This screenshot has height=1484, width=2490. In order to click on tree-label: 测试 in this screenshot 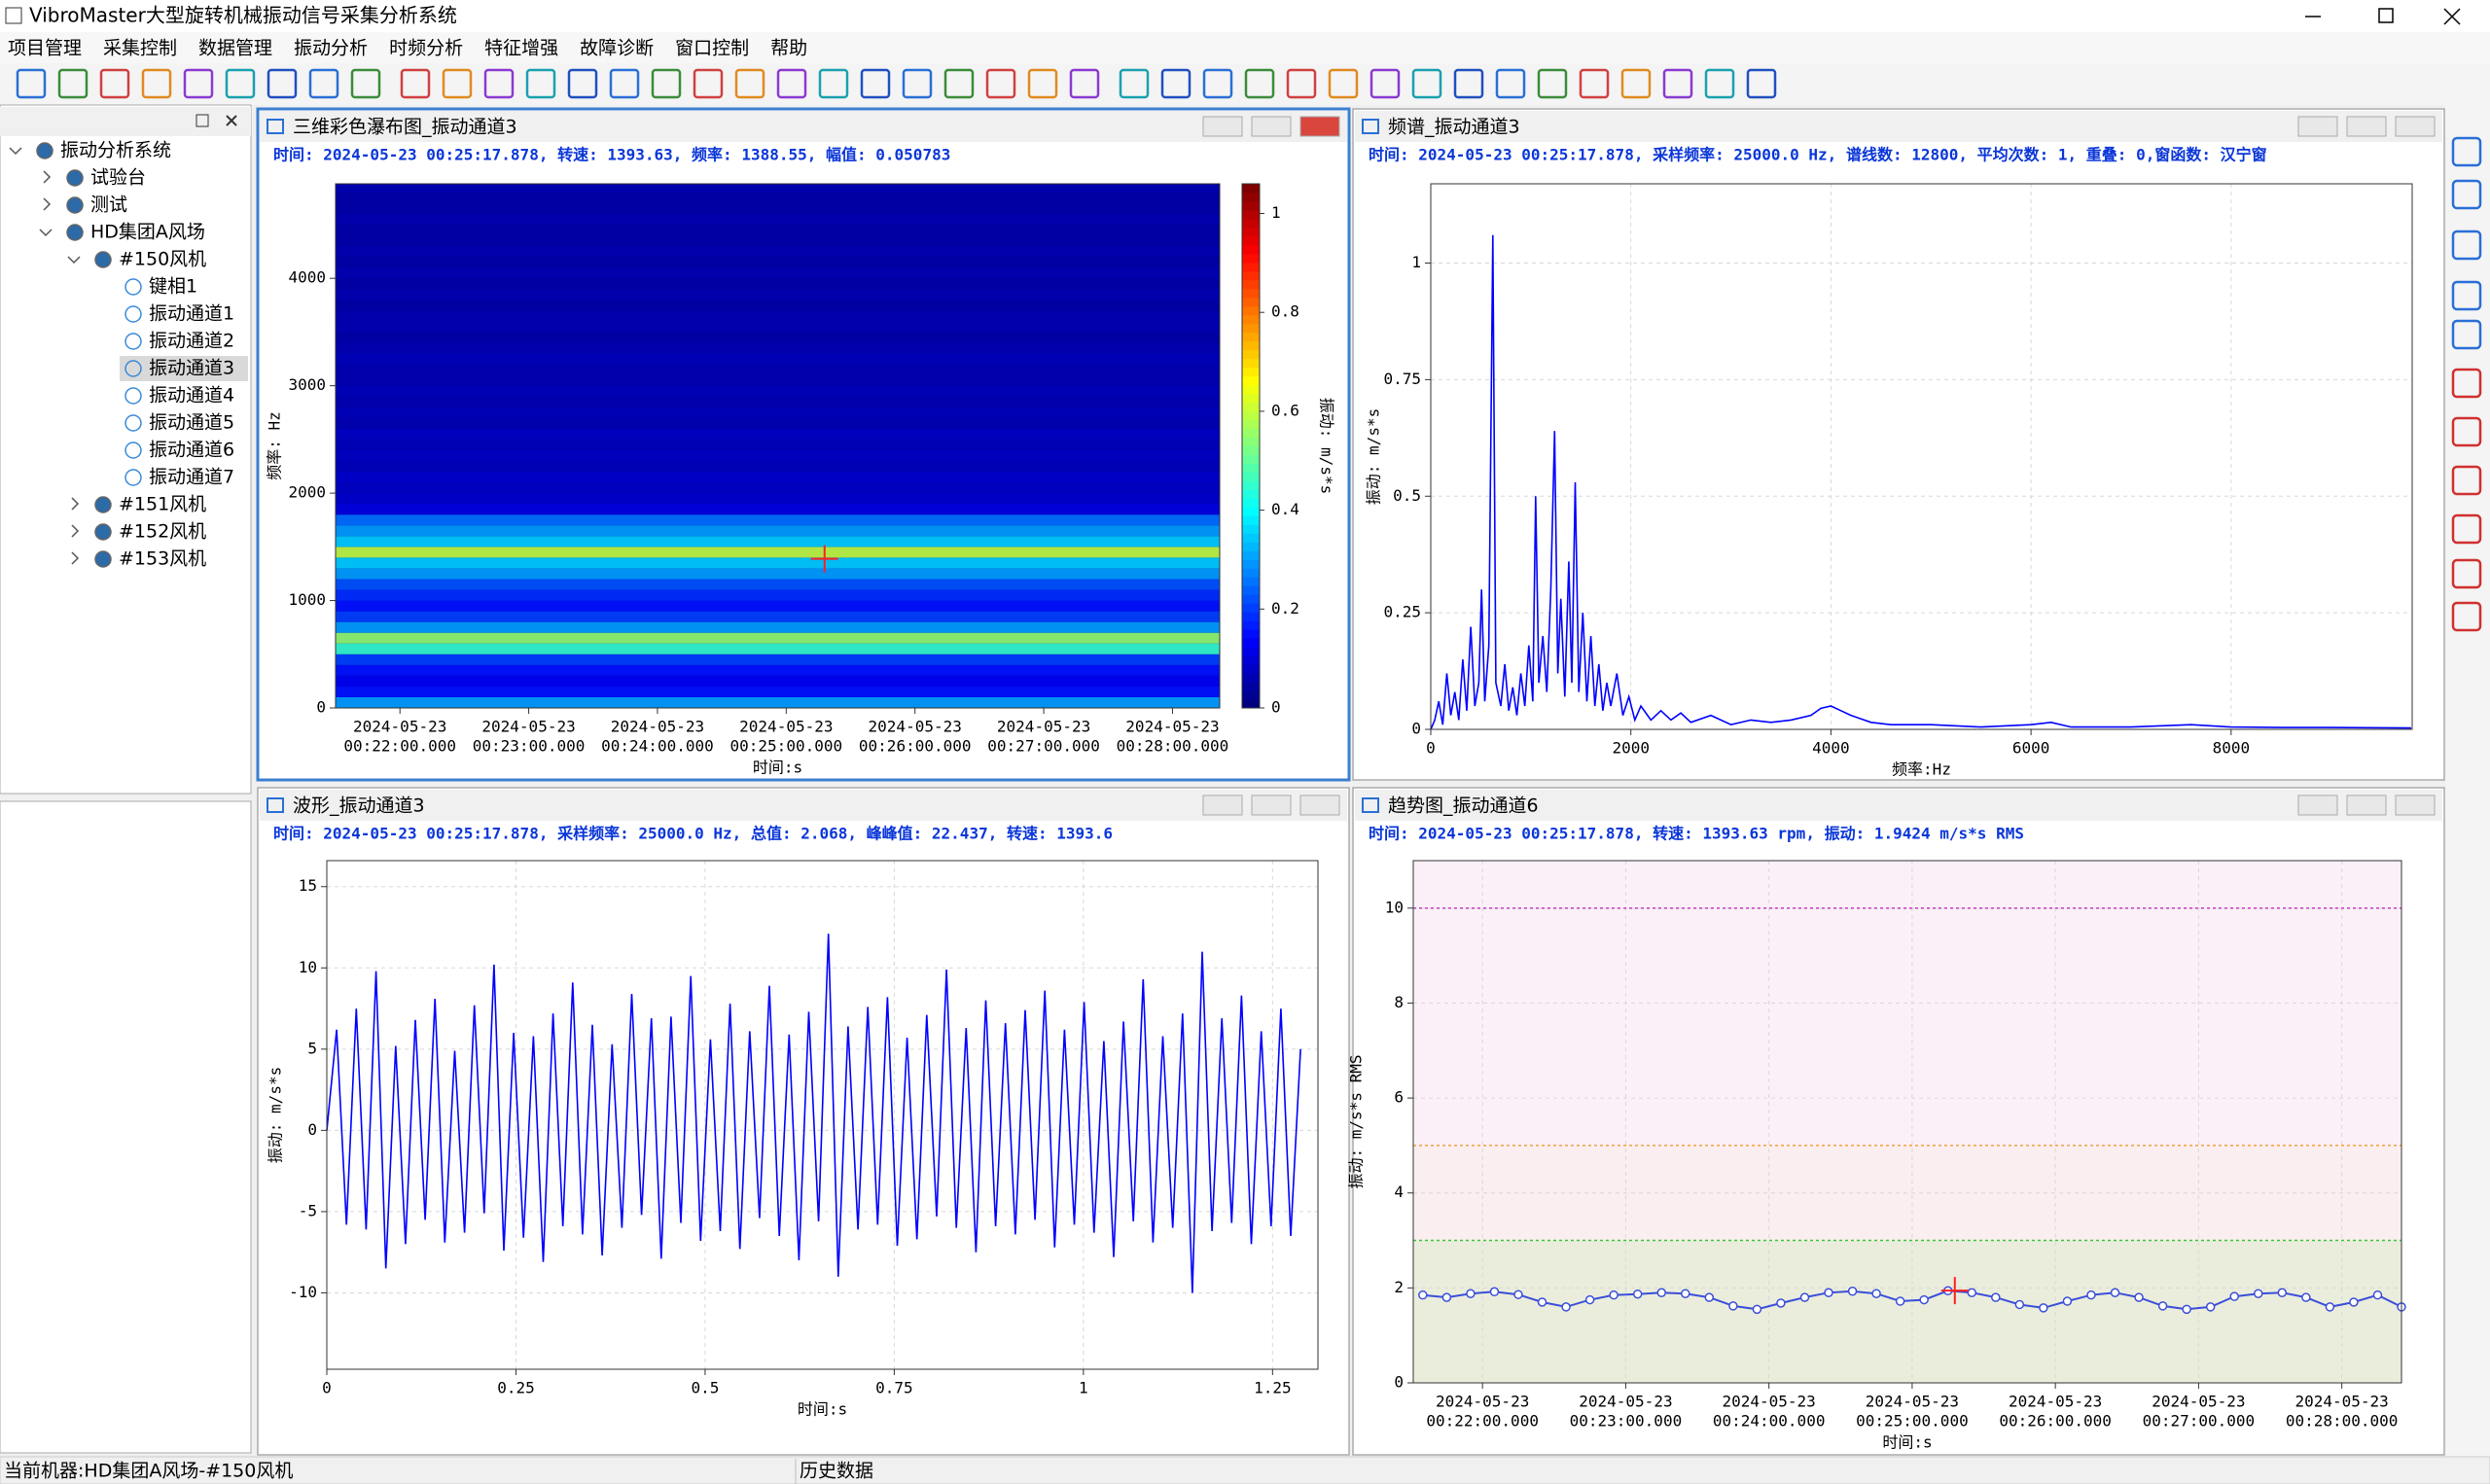, I will do `click(108, 205)`.